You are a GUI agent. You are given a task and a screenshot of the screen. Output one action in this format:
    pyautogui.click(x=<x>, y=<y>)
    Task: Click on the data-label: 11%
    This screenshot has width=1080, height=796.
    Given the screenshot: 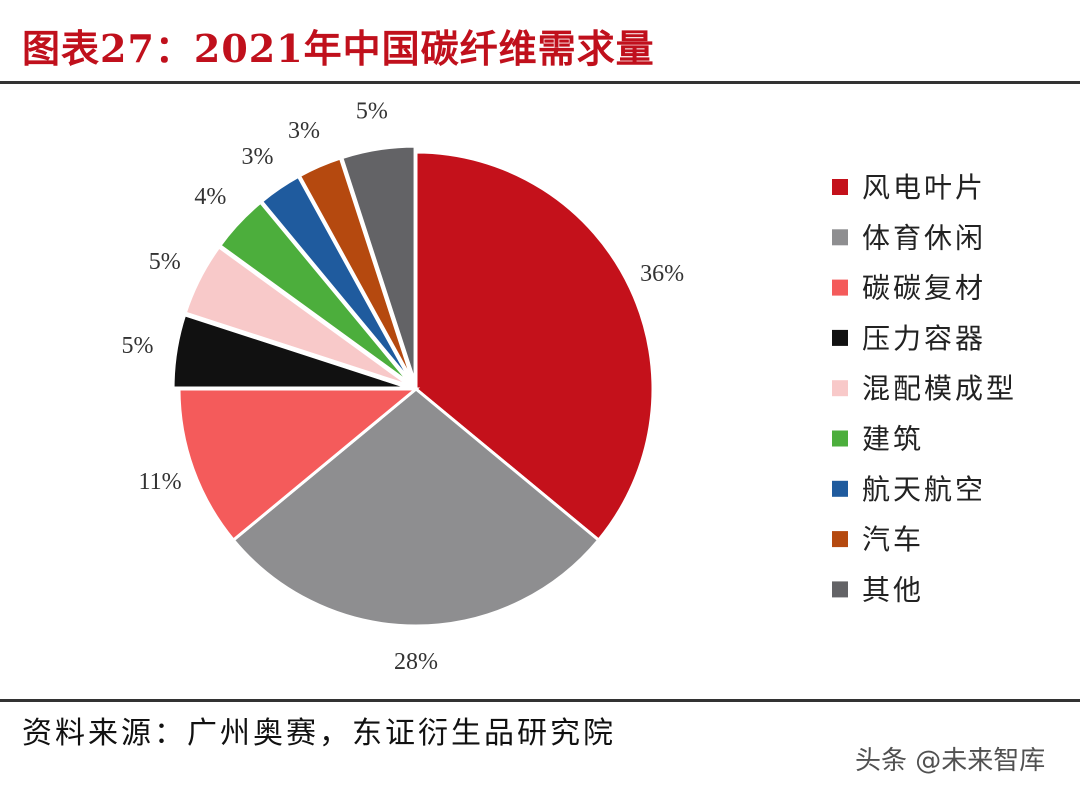 What is the action you would take?
    pyautogui.click(x=160, y=482)
    